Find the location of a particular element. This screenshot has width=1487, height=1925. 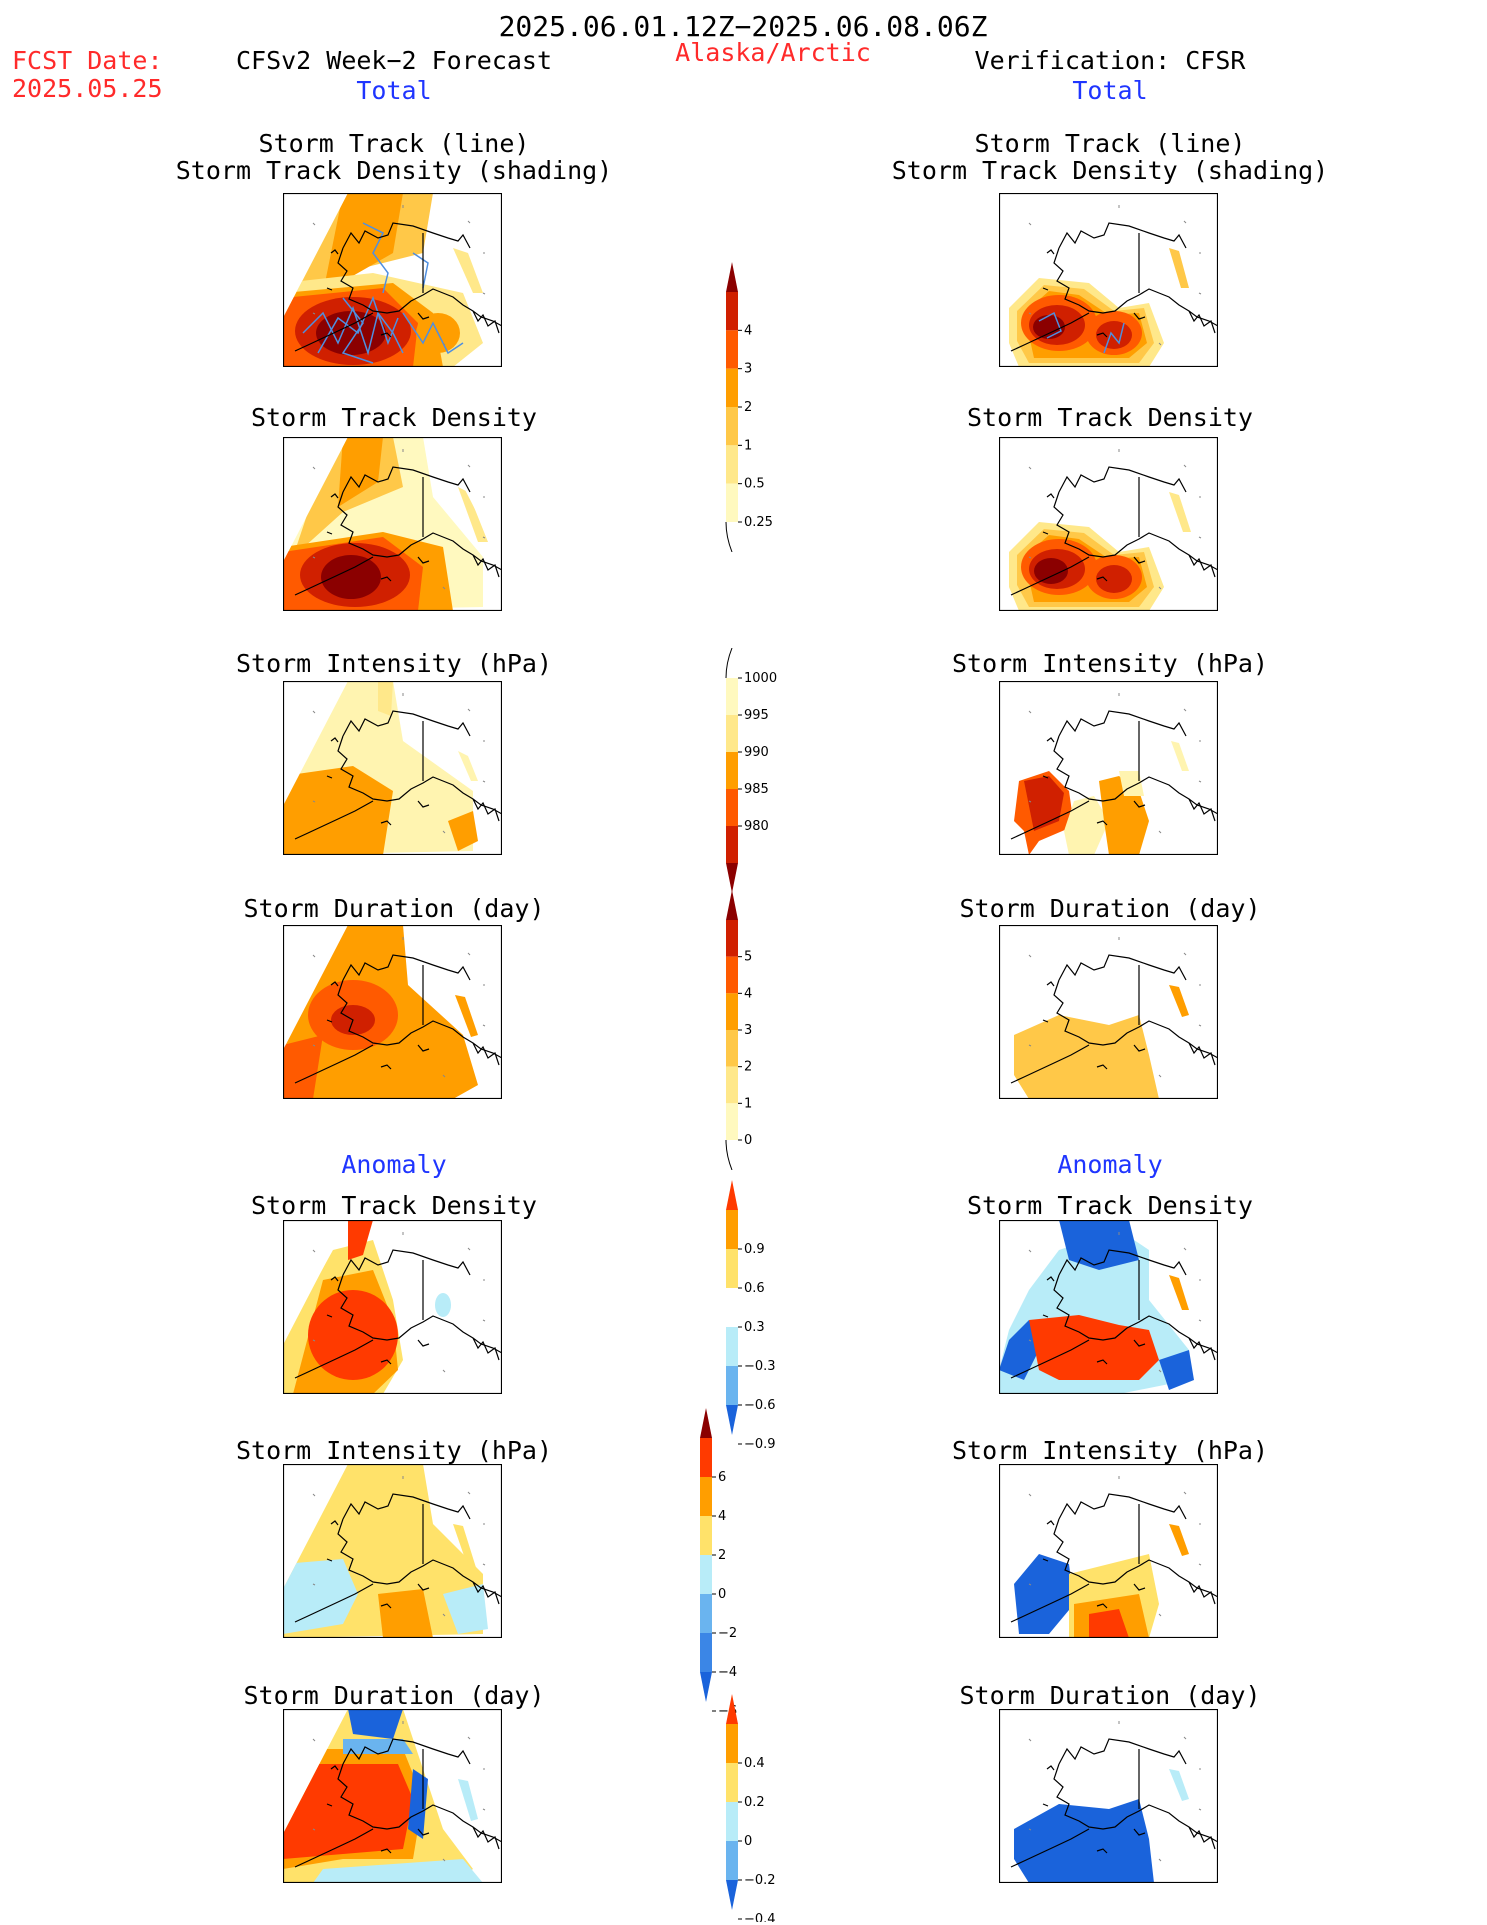

colorbar-label: 980 is located at coordinates (756, 826).